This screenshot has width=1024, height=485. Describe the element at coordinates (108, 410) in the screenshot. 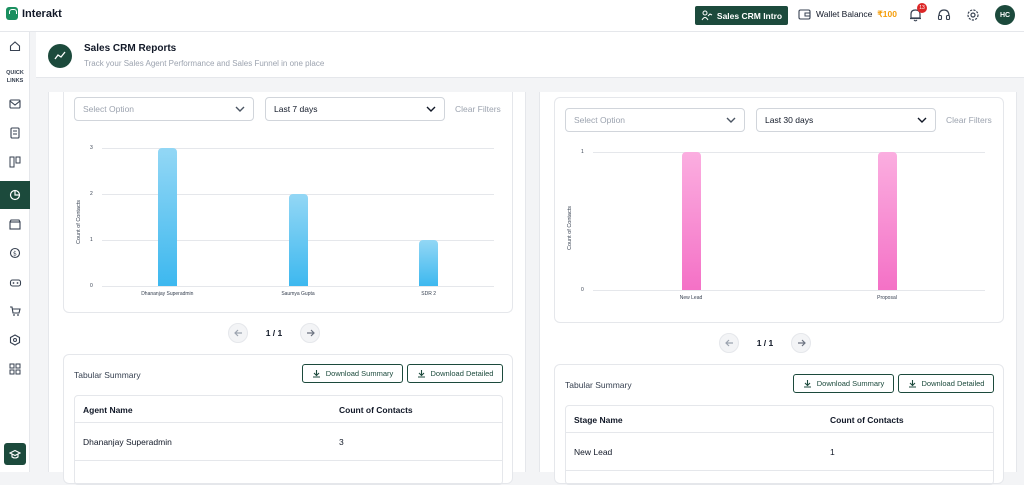

I see `column-header: Agent Name` at that location.